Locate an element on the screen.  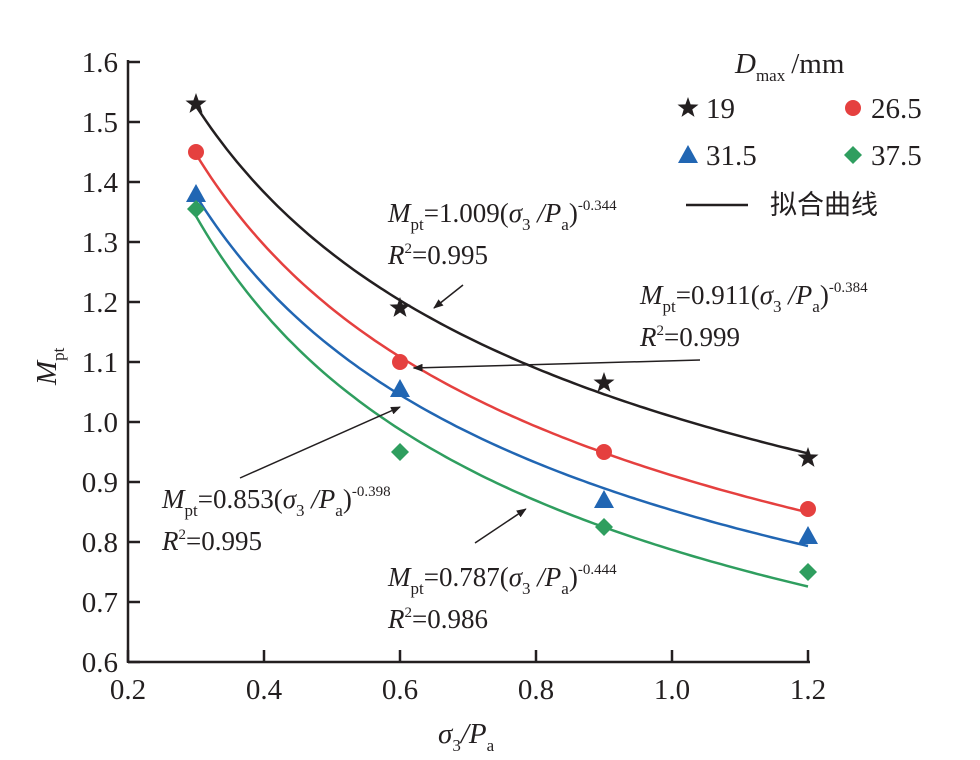
legend-marker-31.5 is located at coordinates (688, 154).